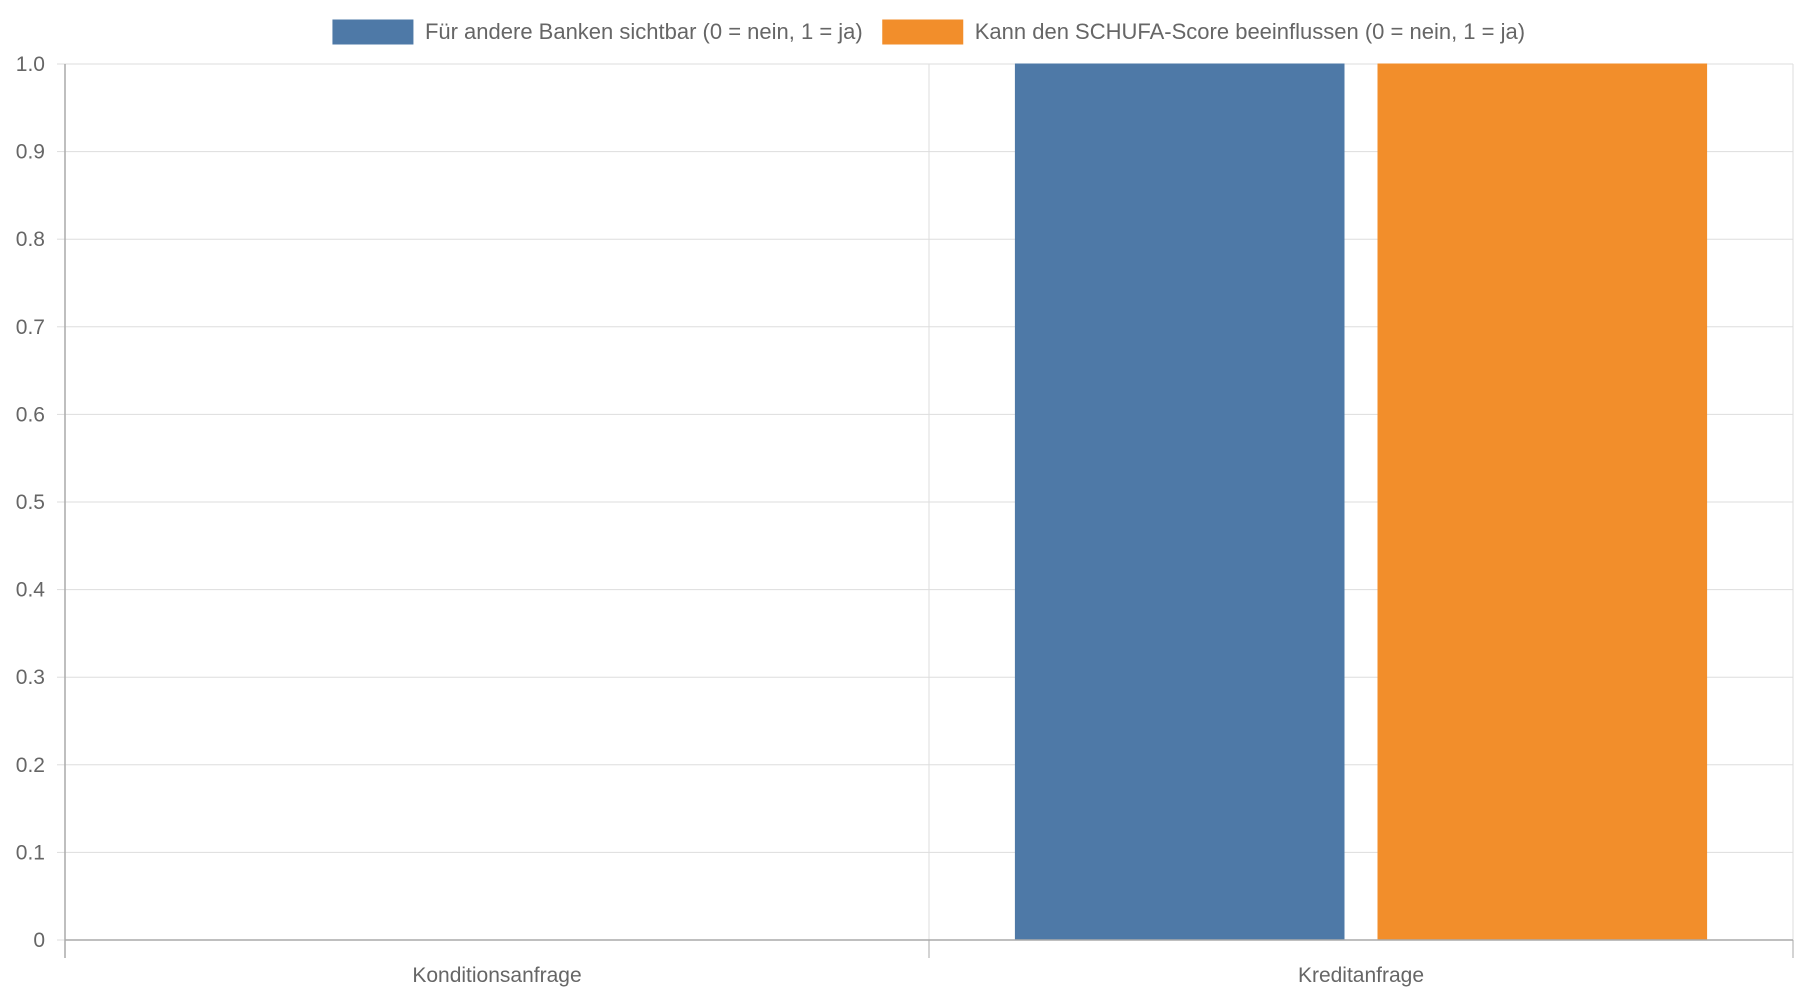 The height and width of the screenshot is (1000, 1800). What do you see at coordinates (30, 414) in the screenshot?
I see `y-tick-label: 0.6` at bounding box center [30, 414].